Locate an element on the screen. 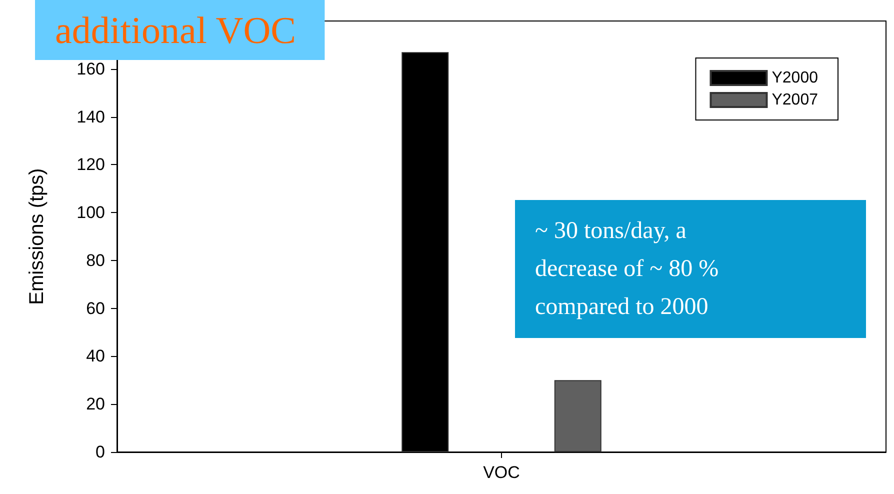  chart-title: additional VOC is located at coordinates (175, 31).